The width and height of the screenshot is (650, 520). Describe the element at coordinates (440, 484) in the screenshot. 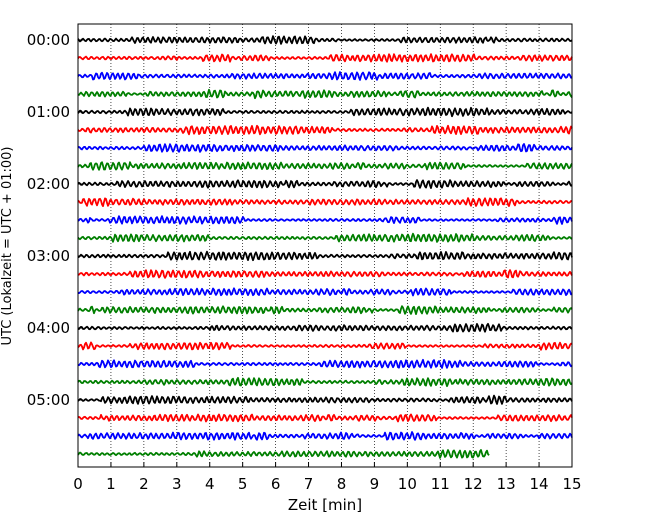

I see `x-tick-label: 11` at that location.